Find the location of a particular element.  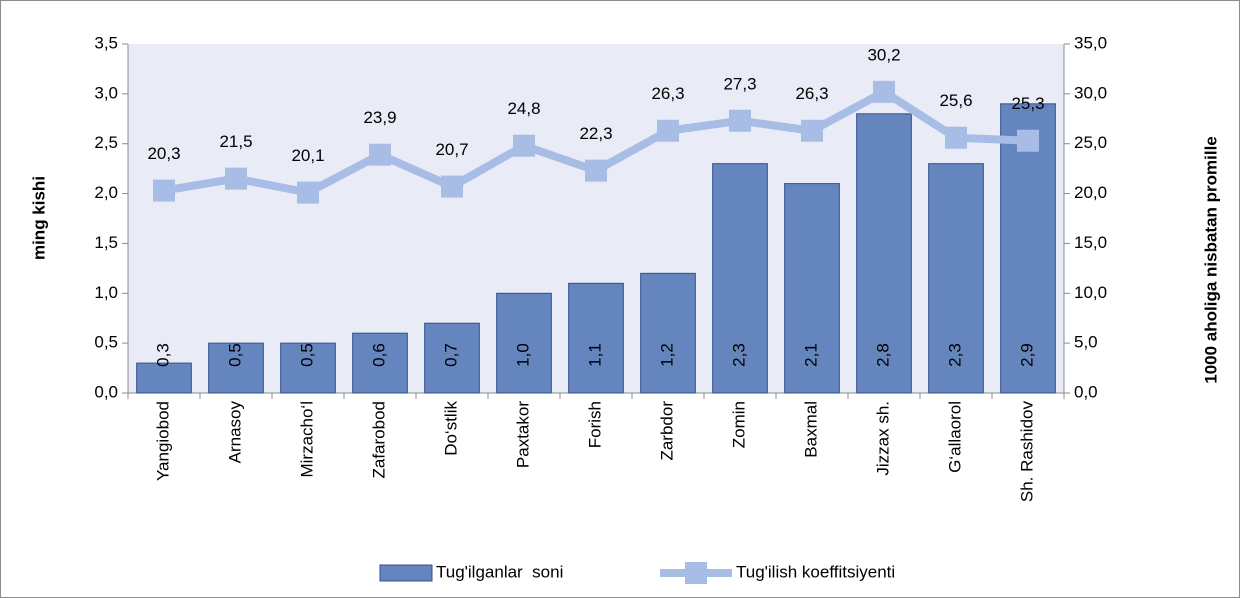

y2-tick-label: 5,0 is located at coordinates (1086, 342).